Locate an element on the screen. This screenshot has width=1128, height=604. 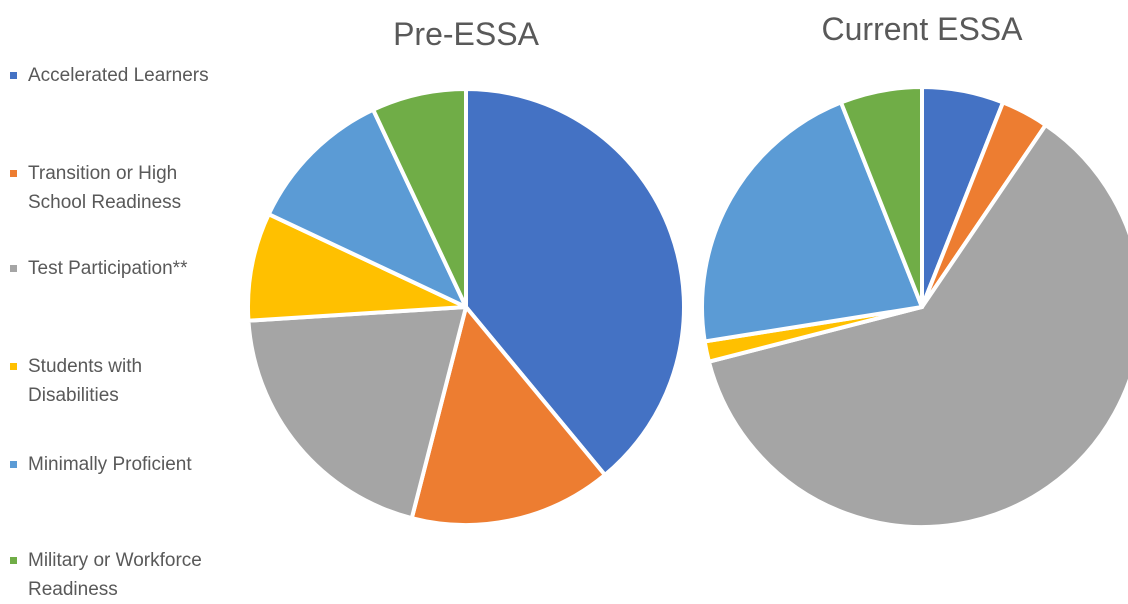
legend-item-transition-readiness: Transition or High School Readiness is located at coordinates (95, 188).